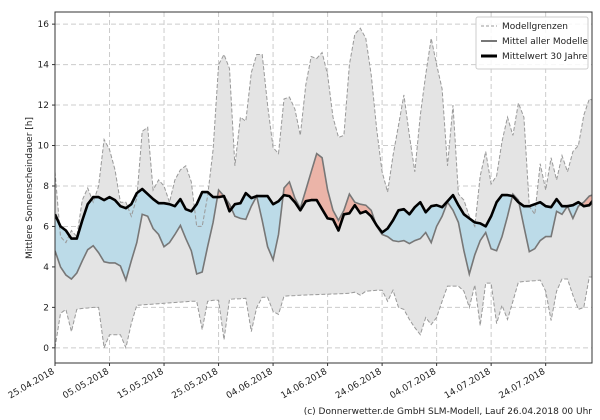 This screenshot has height=420, width=600. I want to click on y-tick-label: 6, so click(46, 227).